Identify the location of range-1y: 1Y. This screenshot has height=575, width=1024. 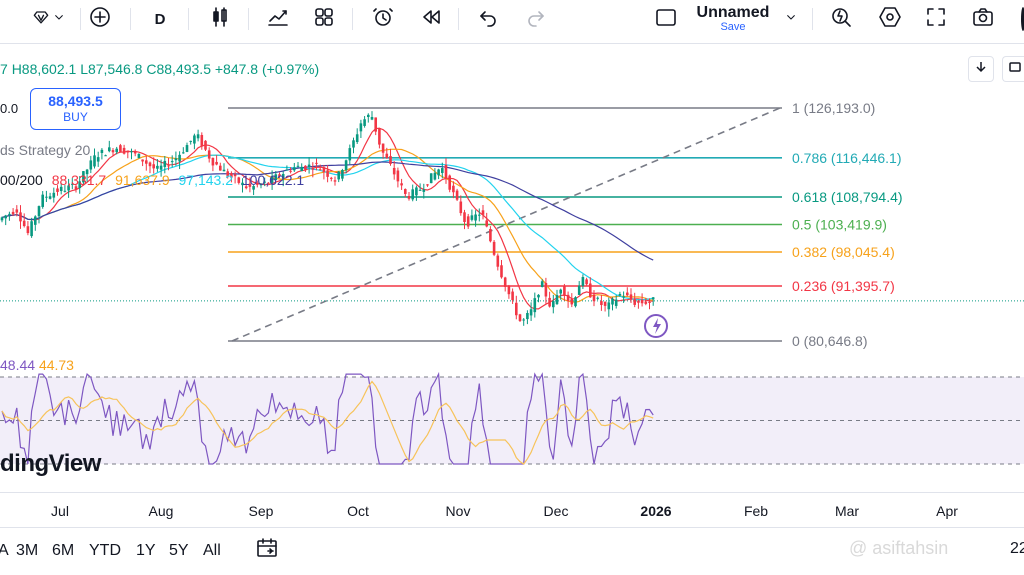
(146, 550).